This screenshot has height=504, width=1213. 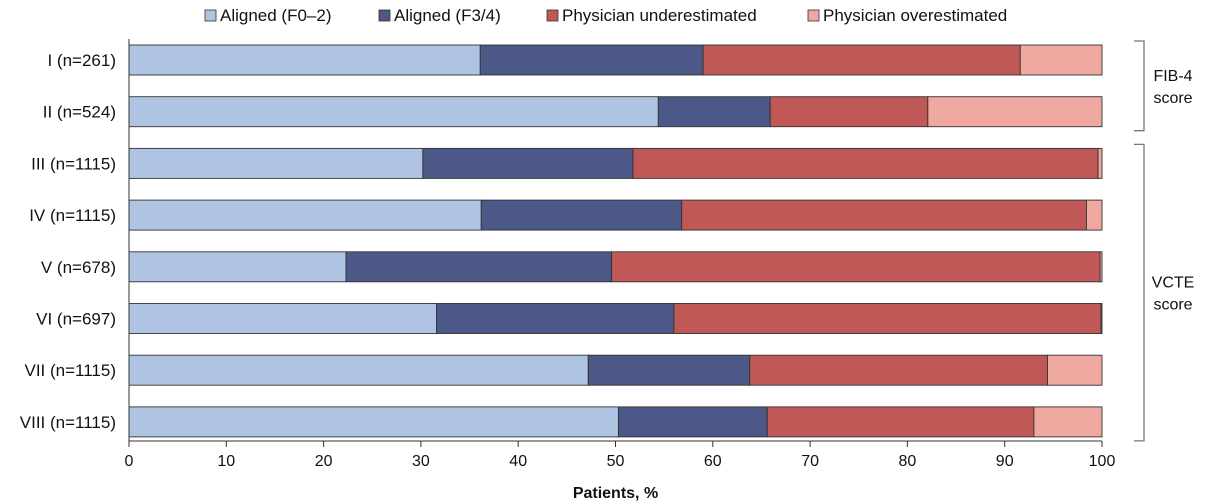 What do you see at coordinates (70, 370) in the screenshot?
I see `category-label-6: VII (n=1115)` at bounding box center [70, 370].